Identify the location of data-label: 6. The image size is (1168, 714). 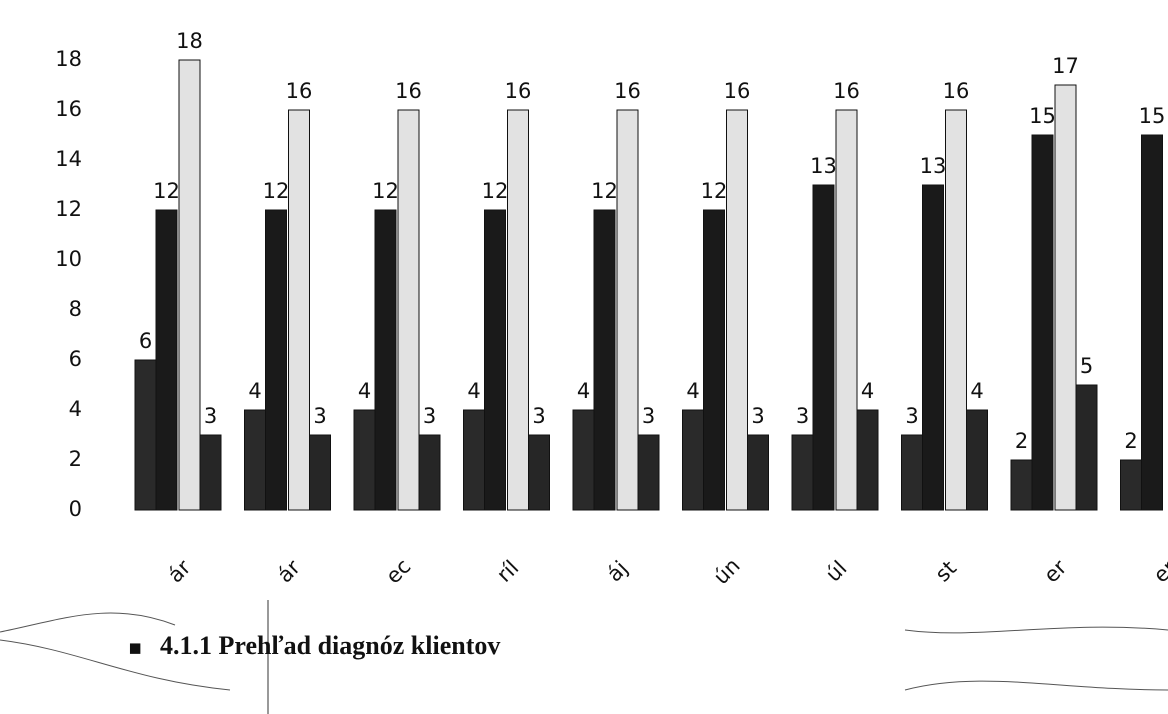
(145, 341).